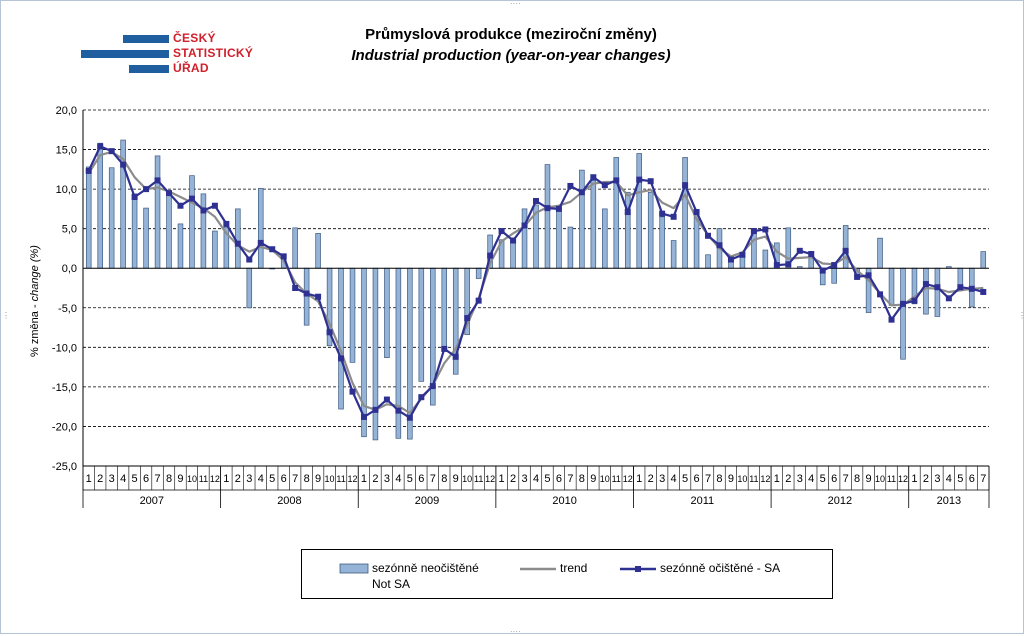 The height and width of the screenshot is (636, 1024). What do you see at coordinates (564, 501) in the screenshot?
I see `year-label: 2010` at bounding box center [564, 501].